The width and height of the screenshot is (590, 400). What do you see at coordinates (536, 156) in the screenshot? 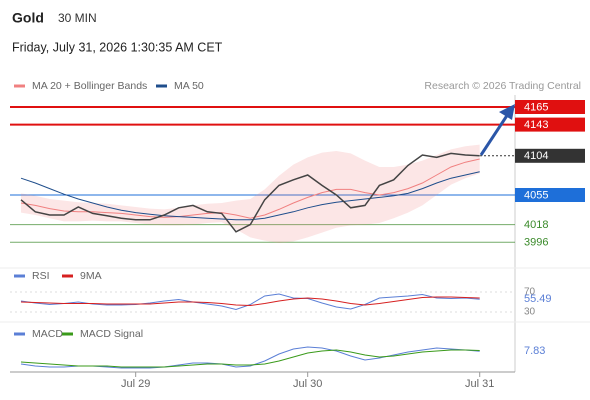
I see `level-label: 4104` at bounding box center [536, 156].